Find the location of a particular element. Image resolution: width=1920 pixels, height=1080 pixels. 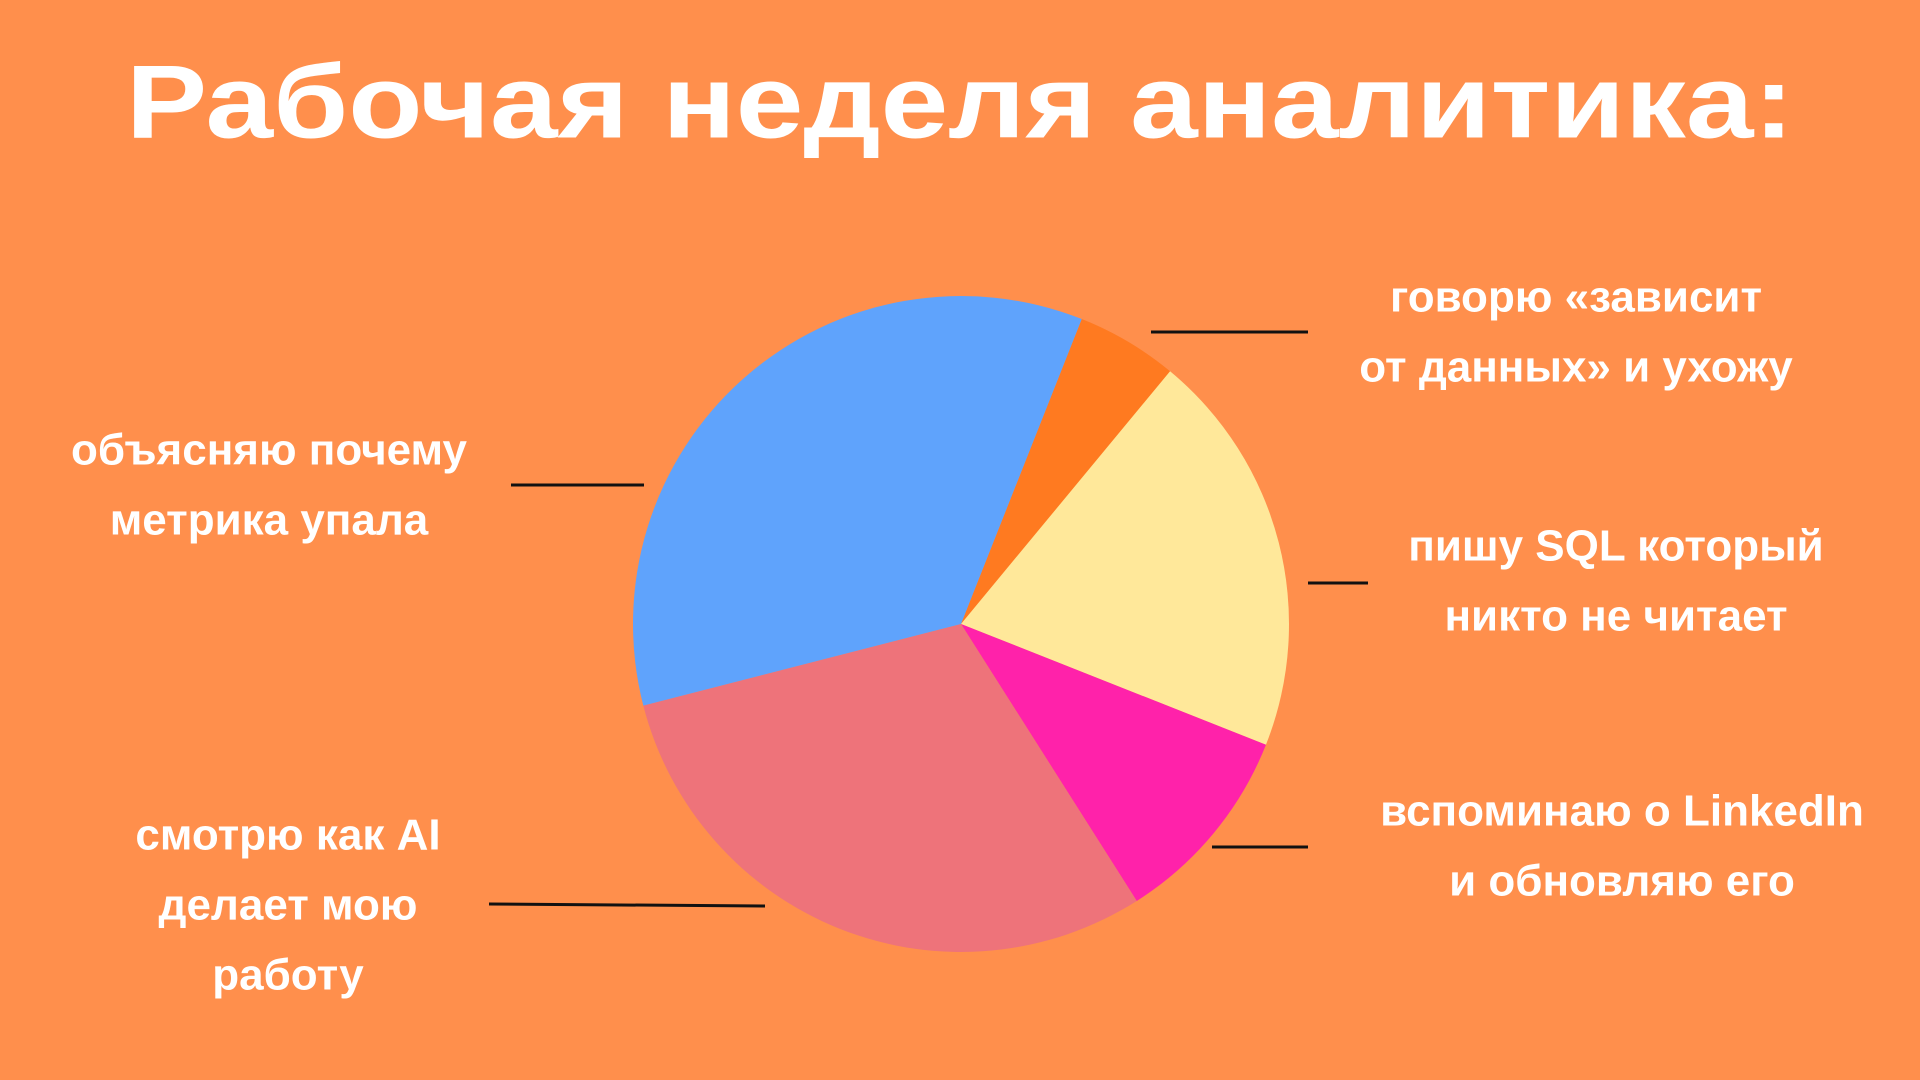

slice-label: метрика упала is located at coordinates (269, 520).